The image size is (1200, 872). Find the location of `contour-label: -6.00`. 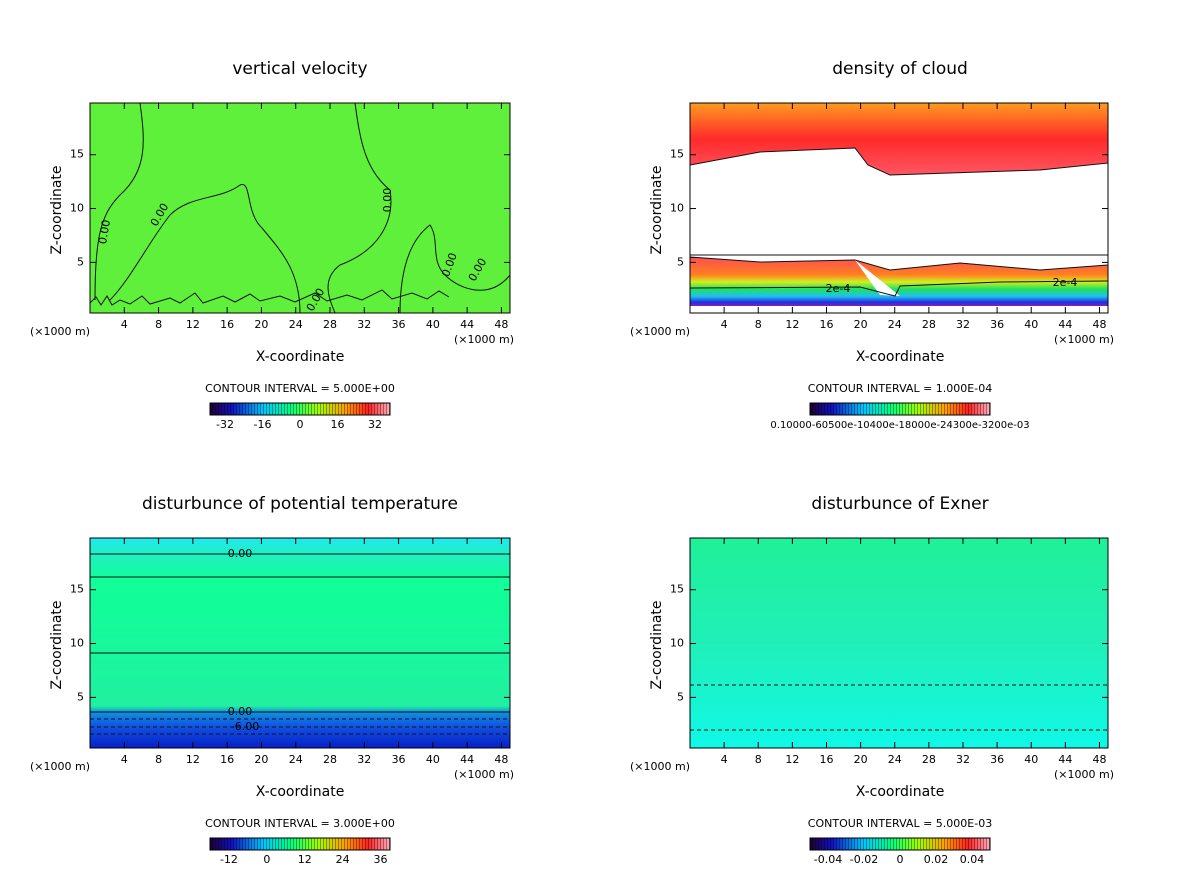

contour-label: -6.00 is located at coordinates (245, 726).